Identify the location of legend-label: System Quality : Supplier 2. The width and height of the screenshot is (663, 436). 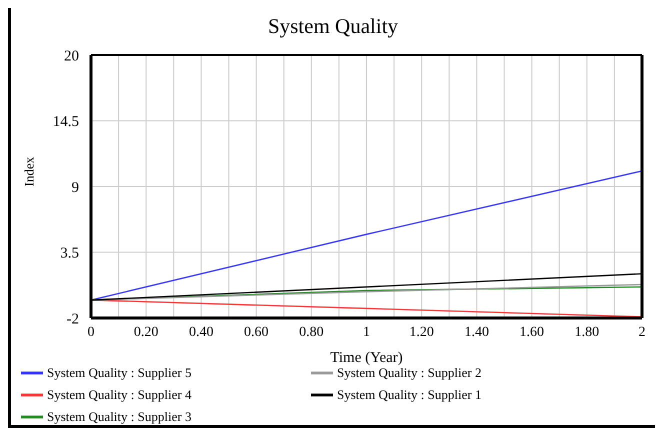
(409, 372).